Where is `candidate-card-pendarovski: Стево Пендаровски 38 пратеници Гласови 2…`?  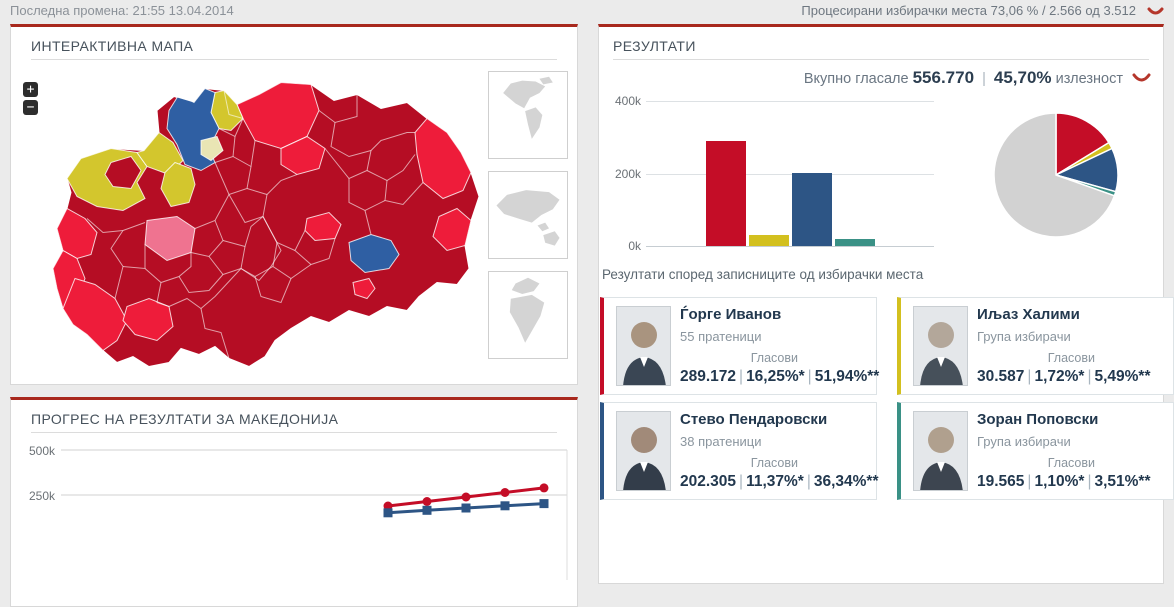
candidate-card-pendarovski: Стево Пендаровски 38 пратеници Гласови 2… is located at coordinates (739, 451).